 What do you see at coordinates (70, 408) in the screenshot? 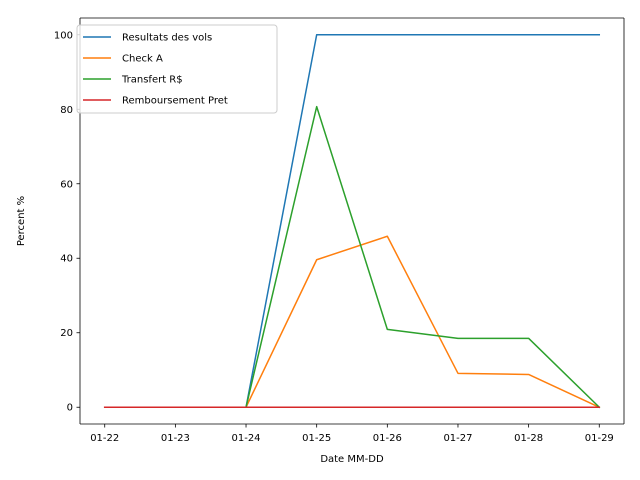
I see `y-tick-label: 0` at bounding box center [70, 408].